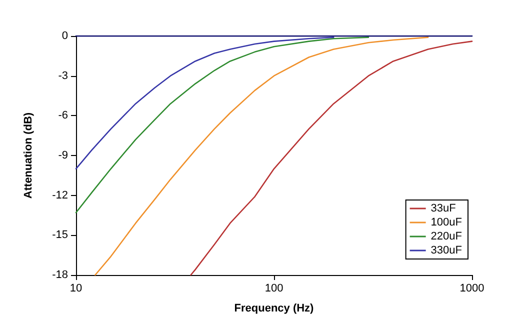 The width and height of the screenshot is (514, 333). Describe the element at coordinates (63, 156) in the screenshot. I see `y-tick-label: -9` at that location.